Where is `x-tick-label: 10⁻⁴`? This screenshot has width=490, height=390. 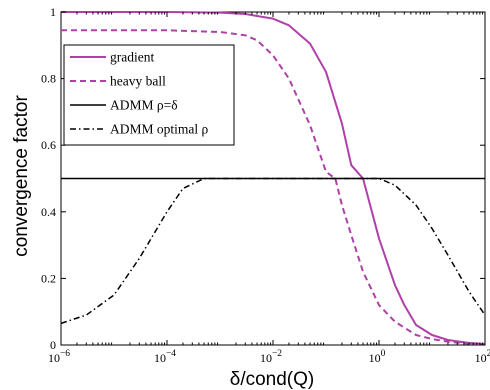 x-tick-label: 10⁻⁴ is located at coordinates (165, 357).